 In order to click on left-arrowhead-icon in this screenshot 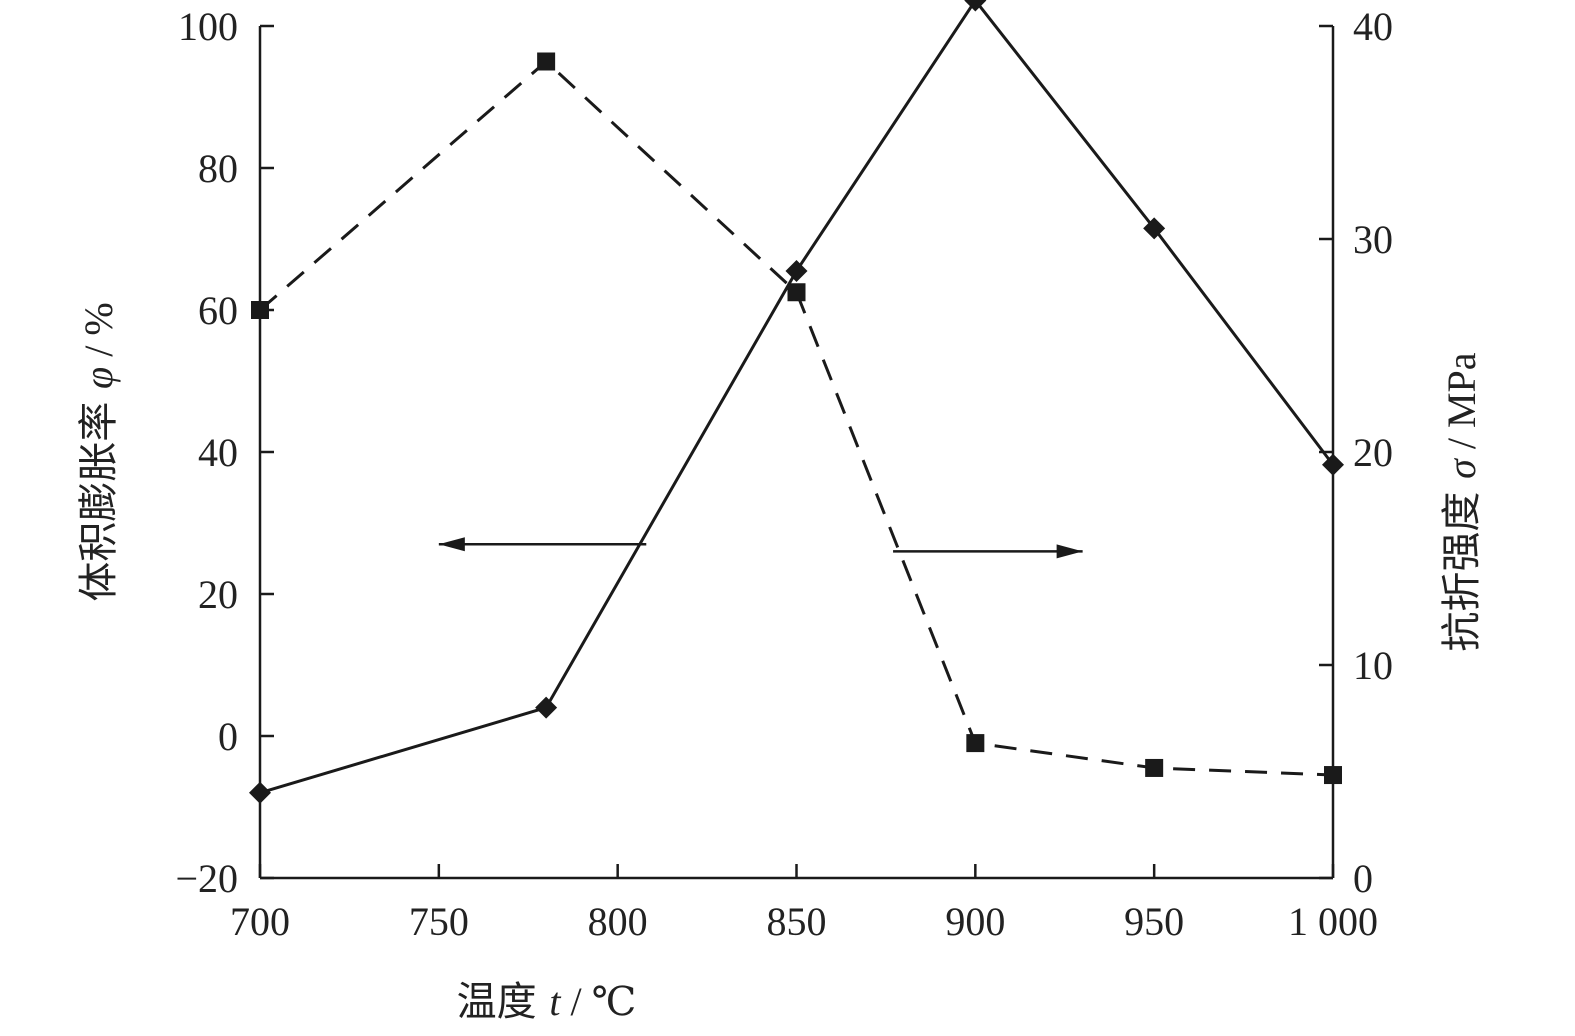, I will do `click(451, 544)`.